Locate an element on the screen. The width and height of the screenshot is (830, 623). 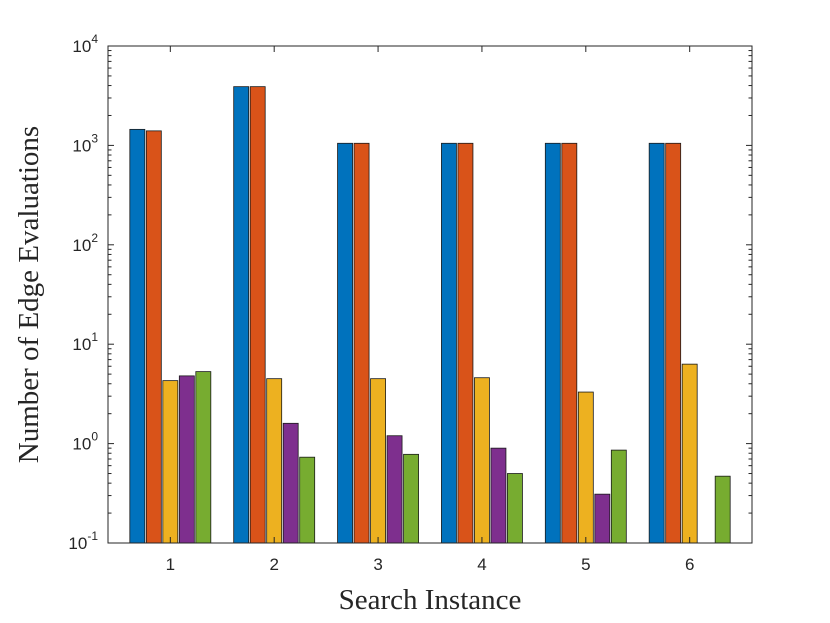
bar-series4-cat2 is located at coordinates (290, 483).